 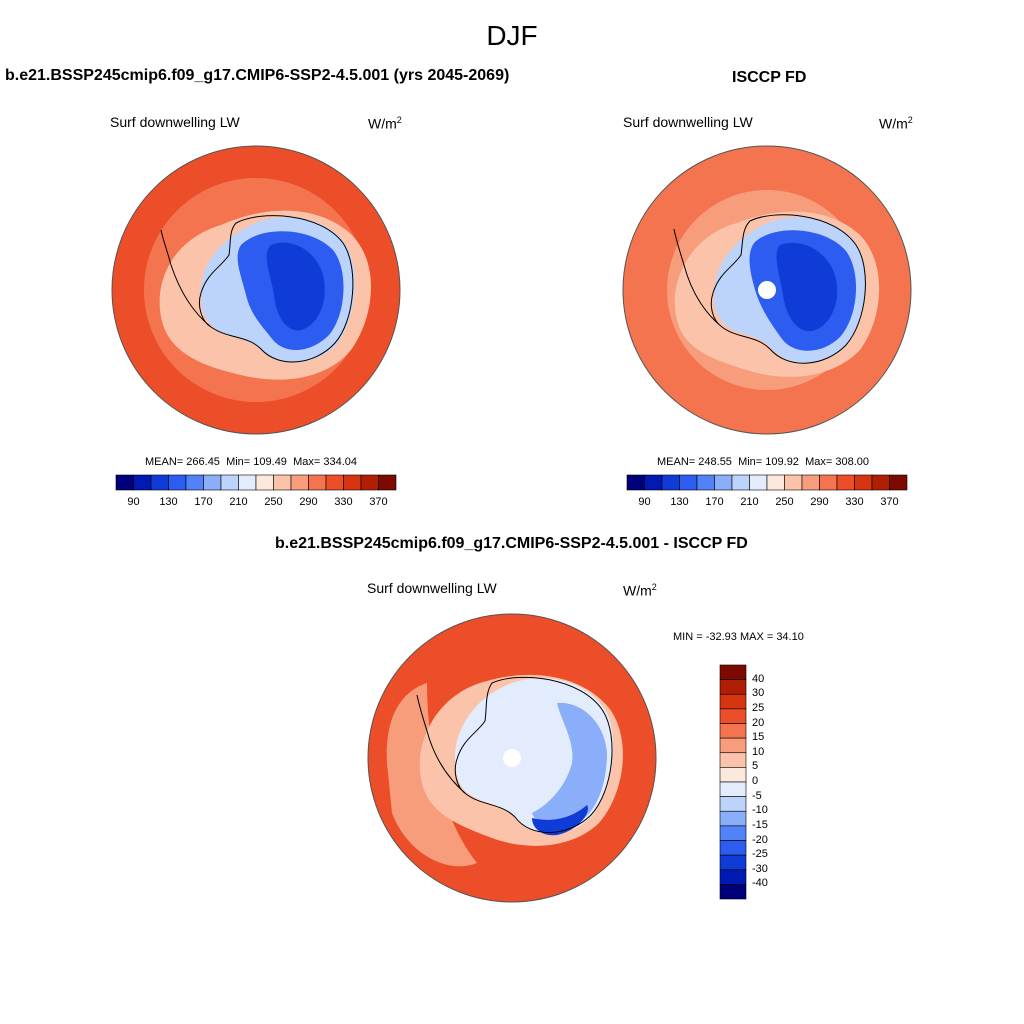 I want to click on colorbar-tick-label: 130, so click(x=679, y=502).